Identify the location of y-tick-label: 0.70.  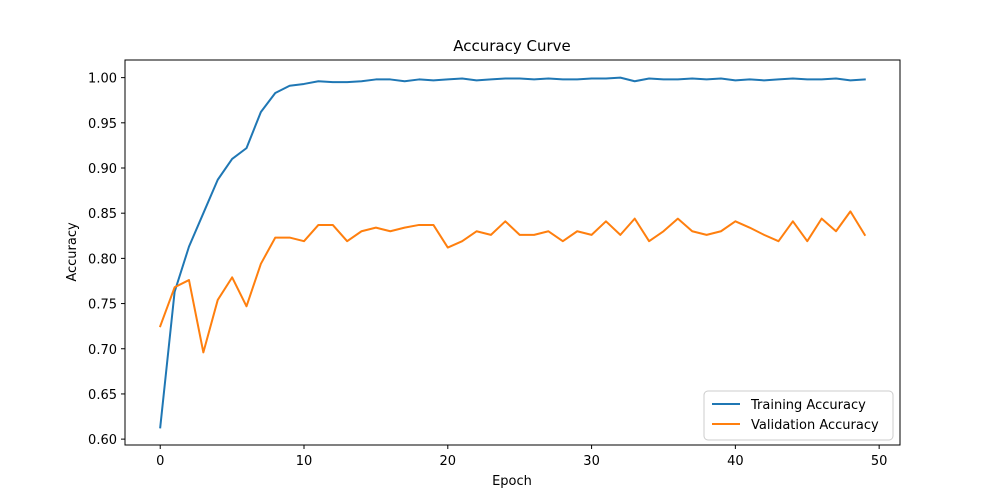
(102, 350).